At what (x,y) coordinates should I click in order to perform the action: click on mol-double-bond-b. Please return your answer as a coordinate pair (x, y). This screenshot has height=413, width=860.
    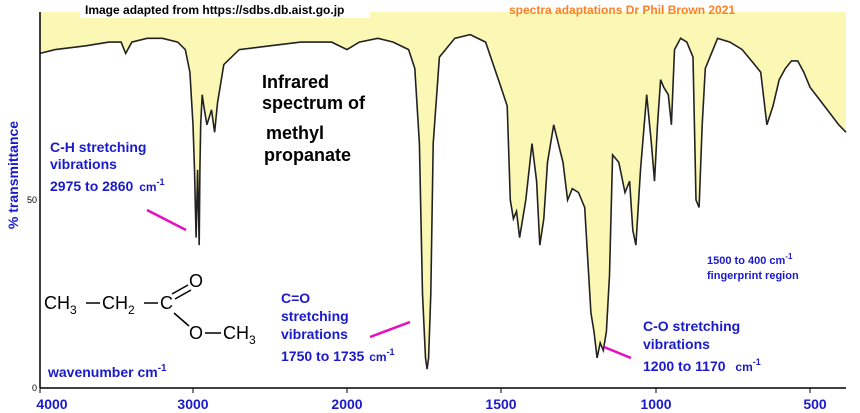
    Looking at the image, I should click on (183, 294).